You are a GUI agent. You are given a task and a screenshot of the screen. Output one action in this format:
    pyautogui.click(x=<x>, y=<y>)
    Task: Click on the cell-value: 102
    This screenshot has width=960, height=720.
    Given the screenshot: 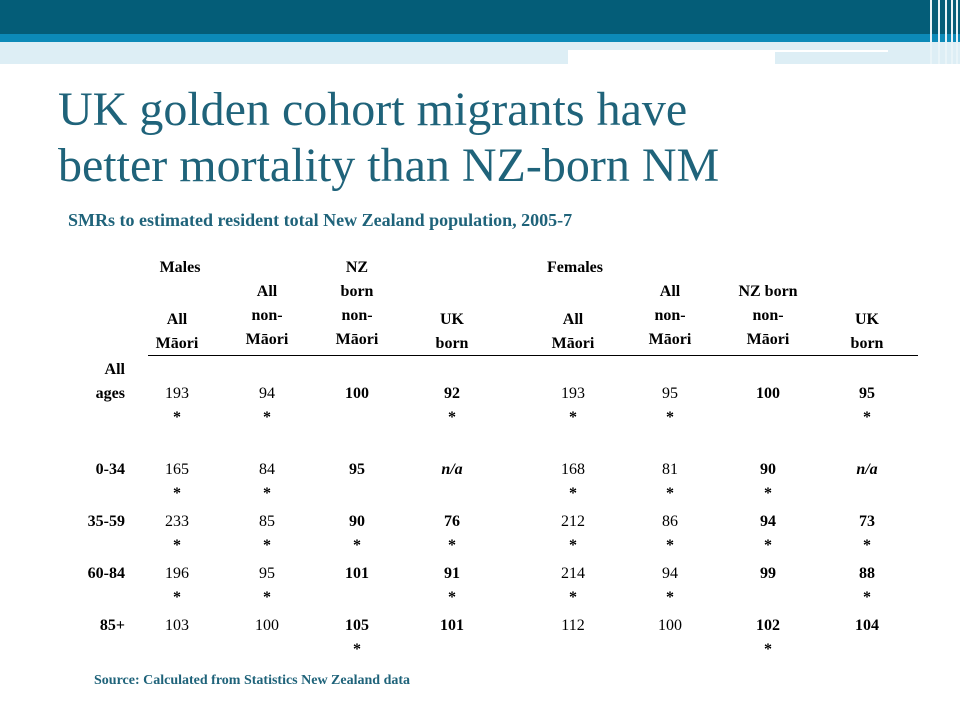 What is the action you would take?
    pyautogui.click(x=768, y=625)
    